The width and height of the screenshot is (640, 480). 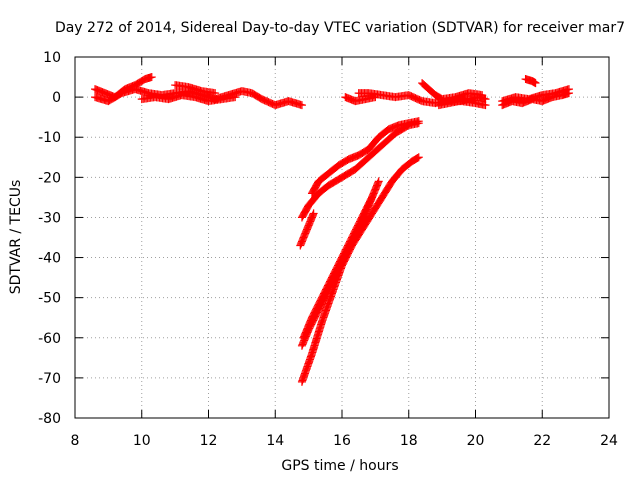 What do you see at coordinates (49, 419) in the screenshot?
I see `y-tick-label: -80` at bounding box center [49, 419].